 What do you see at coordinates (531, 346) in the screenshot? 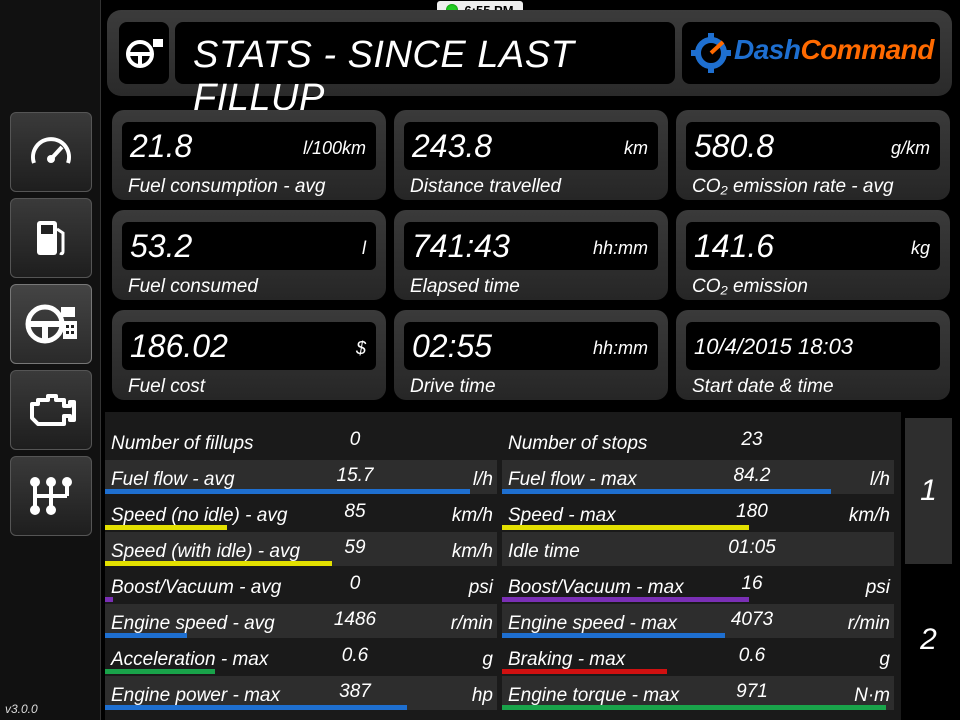
I see `stat-value-box: 02:55 hh:mm` at bounding box center [531, 346].